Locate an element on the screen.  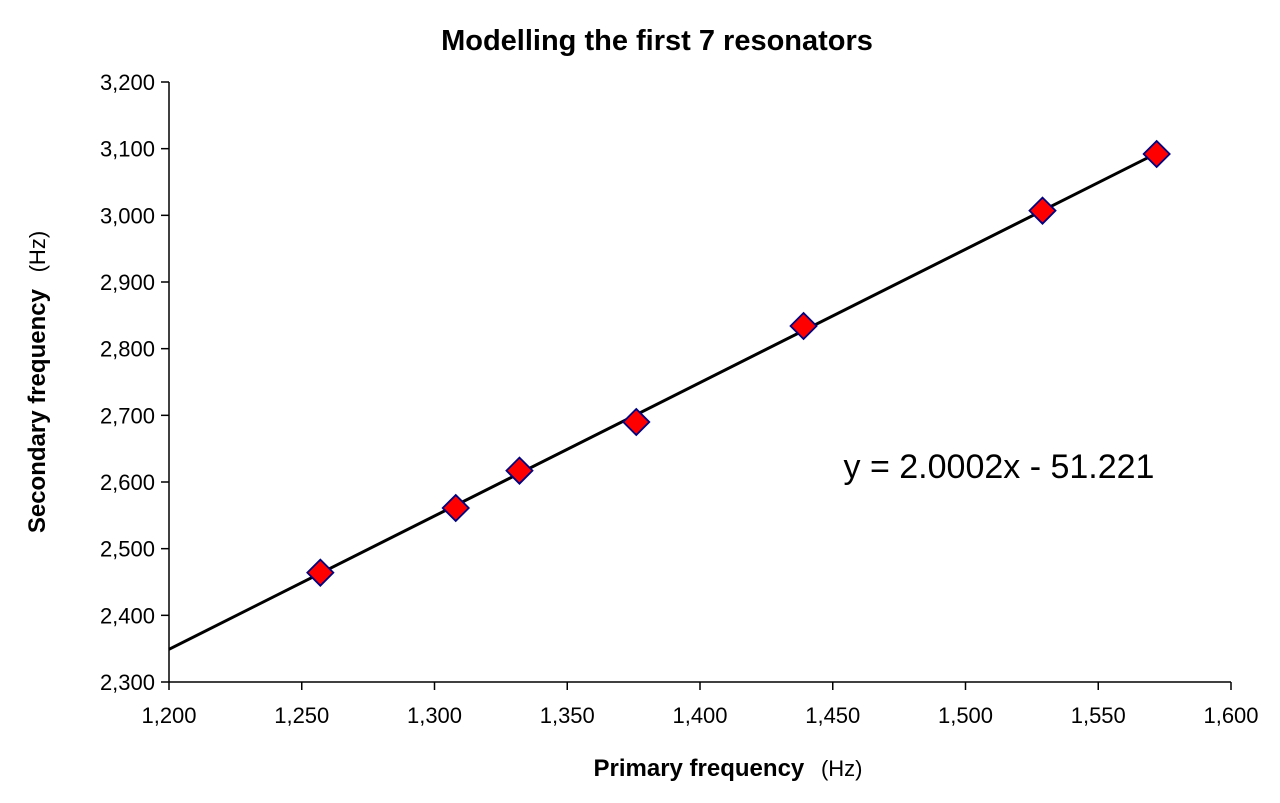
y-tick-label: 3,200 is located at coordinates (127, 82).